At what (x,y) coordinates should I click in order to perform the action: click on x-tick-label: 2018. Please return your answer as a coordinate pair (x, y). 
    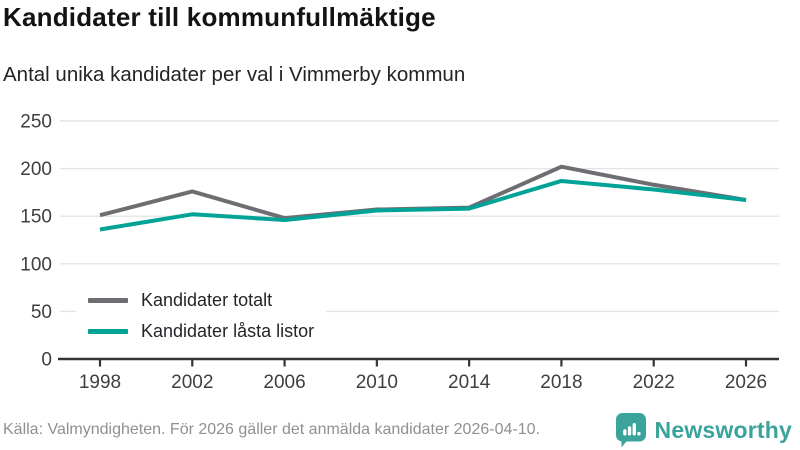
    Looking at the image, I should click on (561, 382).